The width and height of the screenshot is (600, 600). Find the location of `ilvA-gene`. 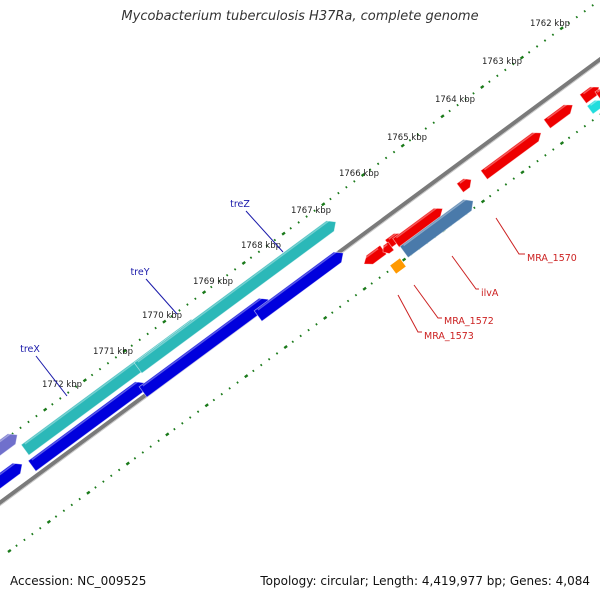

ilvA-gene is located at coordinates (438, 227).